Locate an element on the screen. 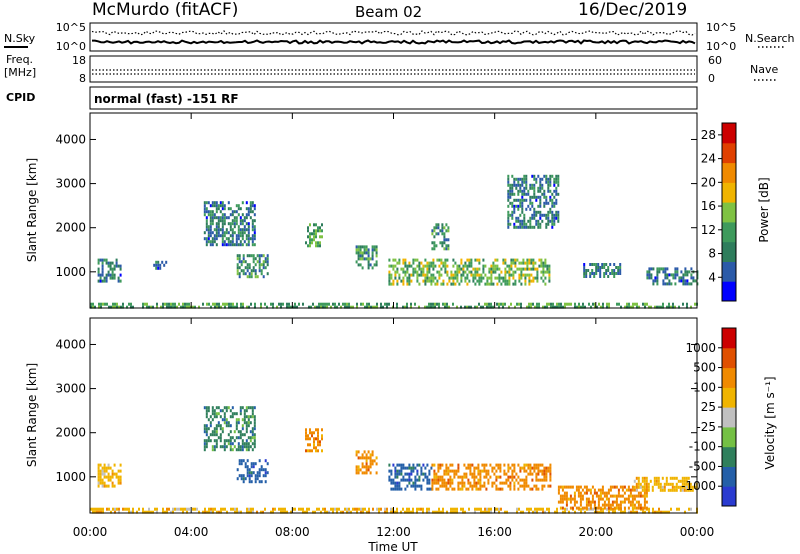 The width and height of the screenshot is (800, 554). noise-tick-right-top: 10^5 is located at coordinates (721, 27).